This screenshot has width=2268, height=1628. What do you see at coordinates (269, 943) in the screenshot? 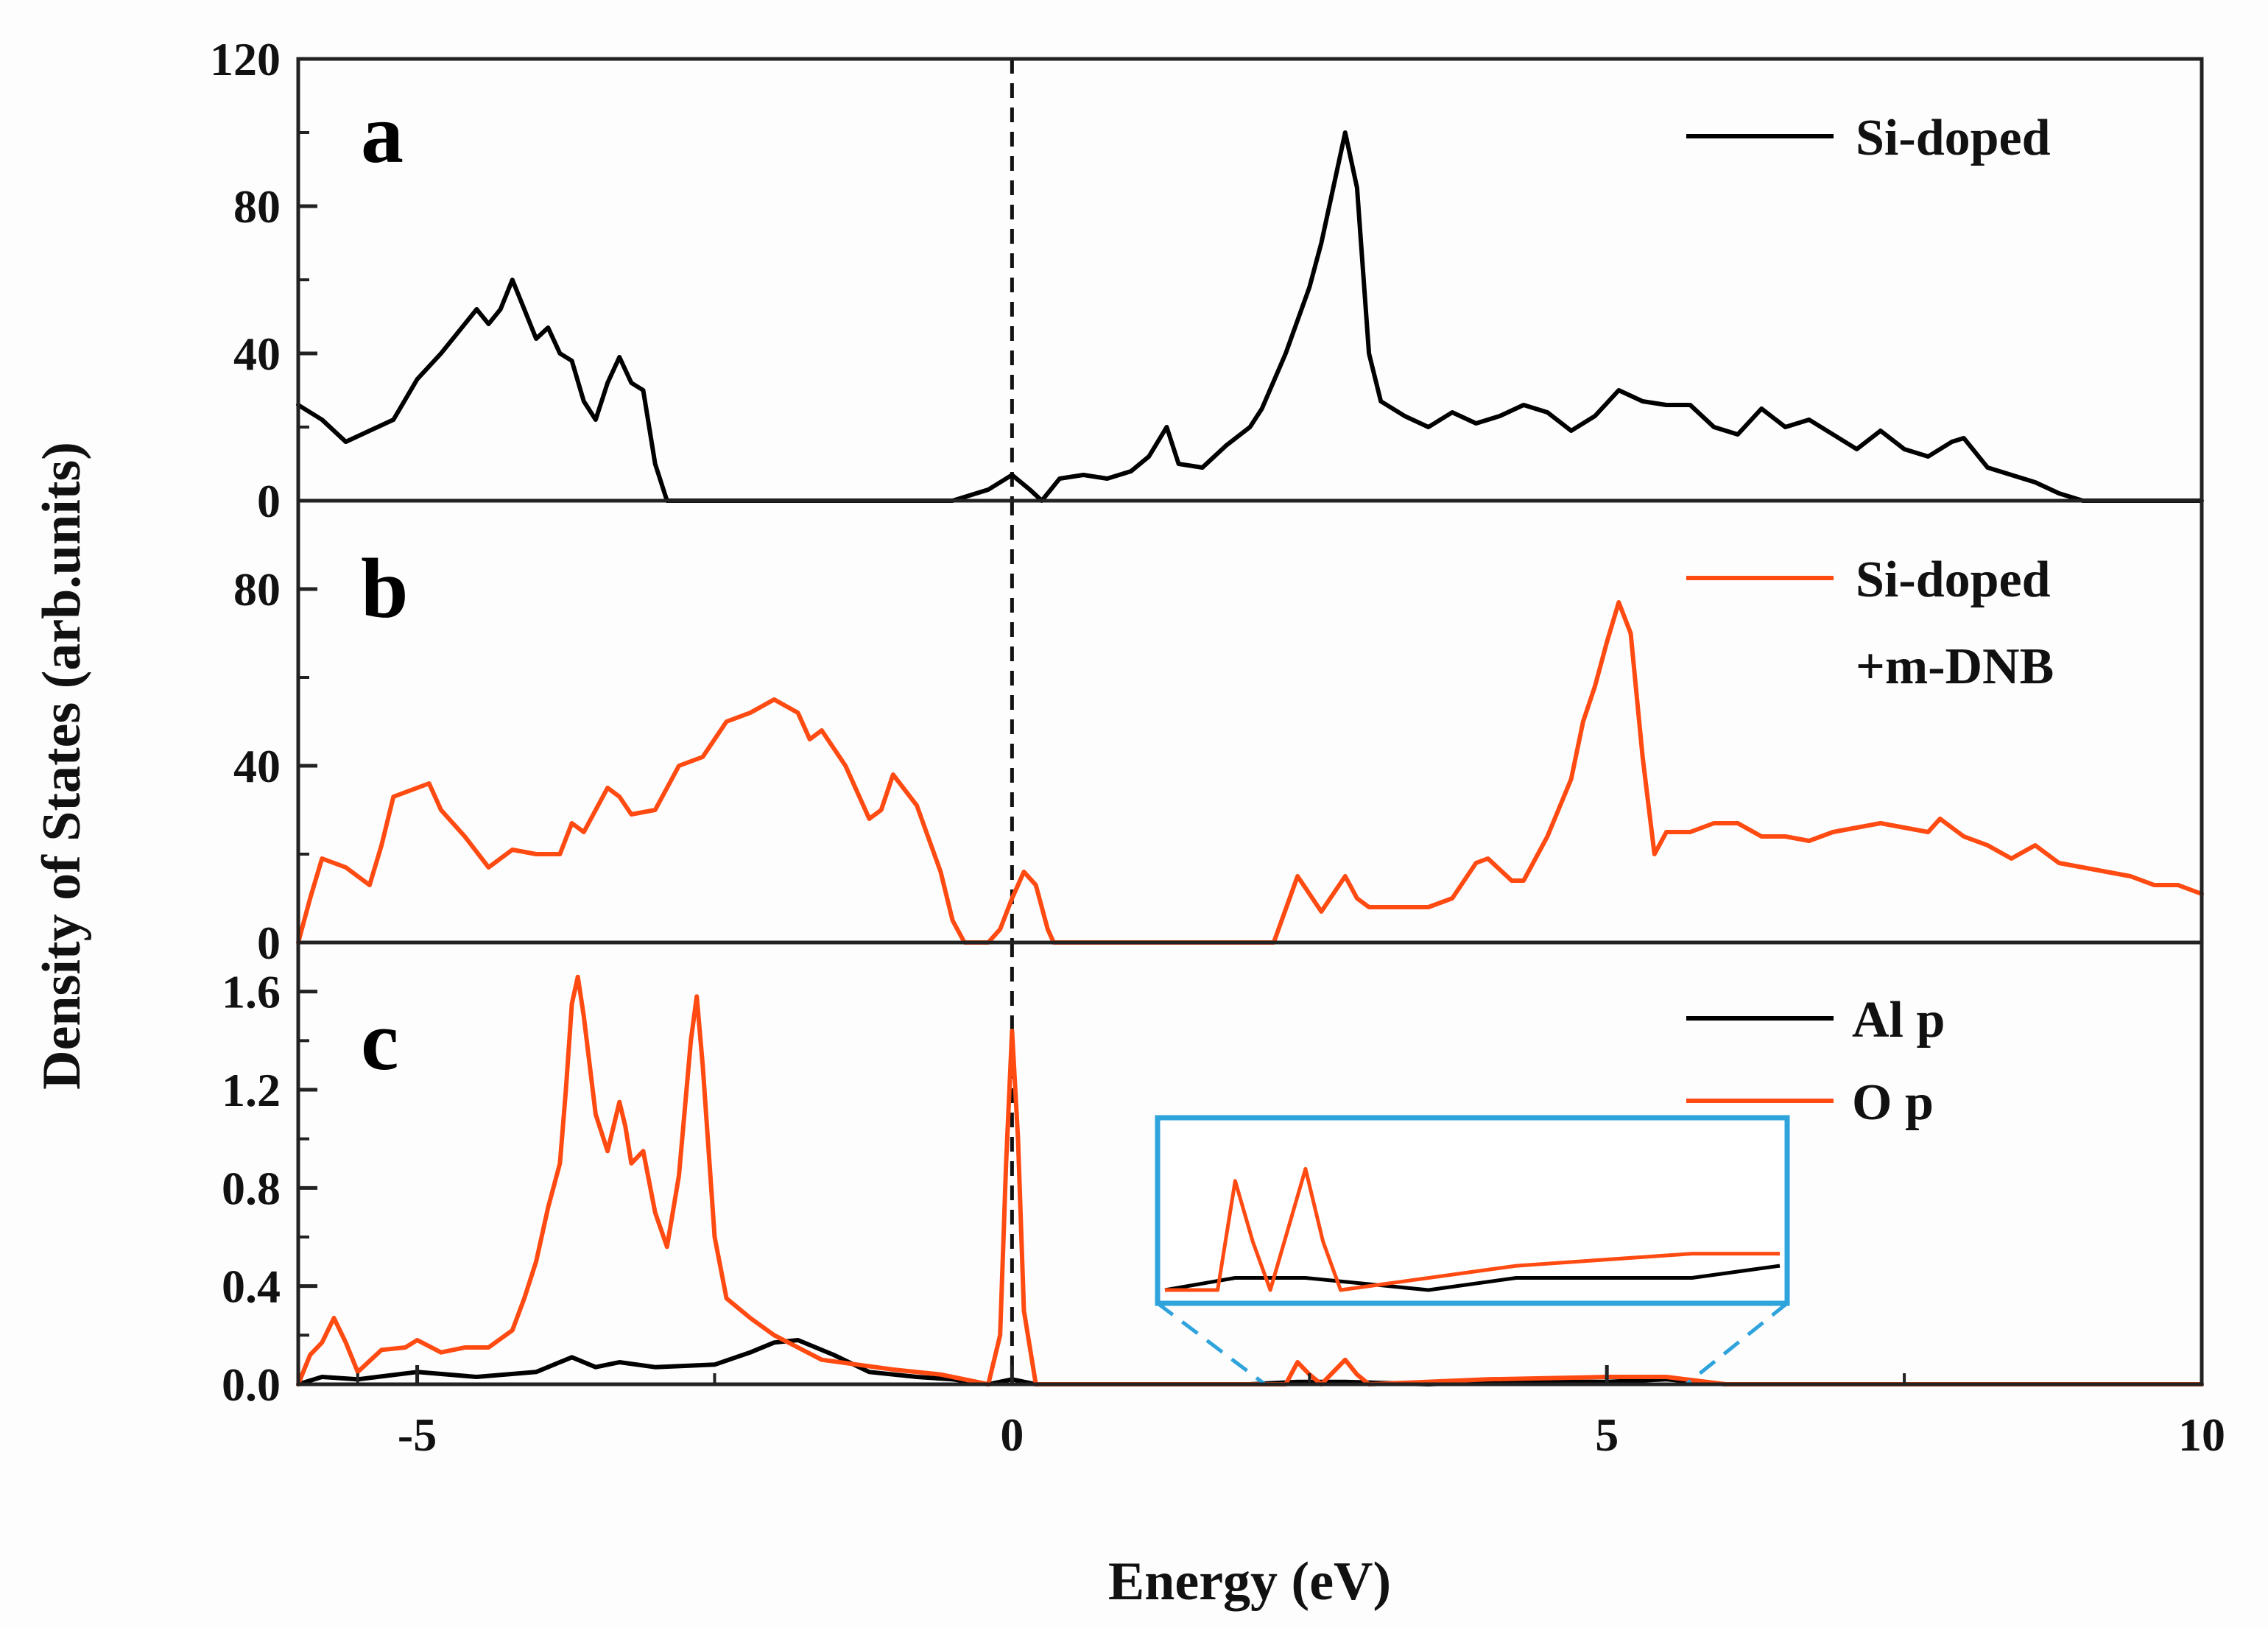
I see `y-tick-label-b-0: 0` at bounding box center [269, 943].